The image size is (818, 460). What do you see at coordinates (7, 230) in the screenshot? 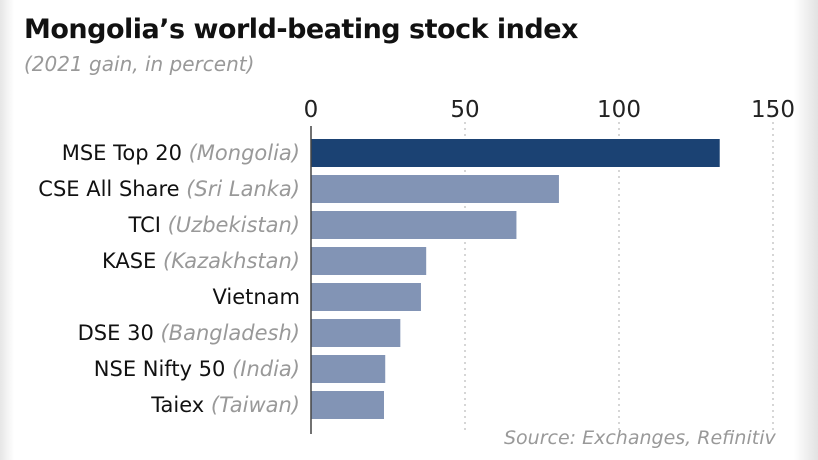
I see `left-edge` at bounding box center [7, 230].